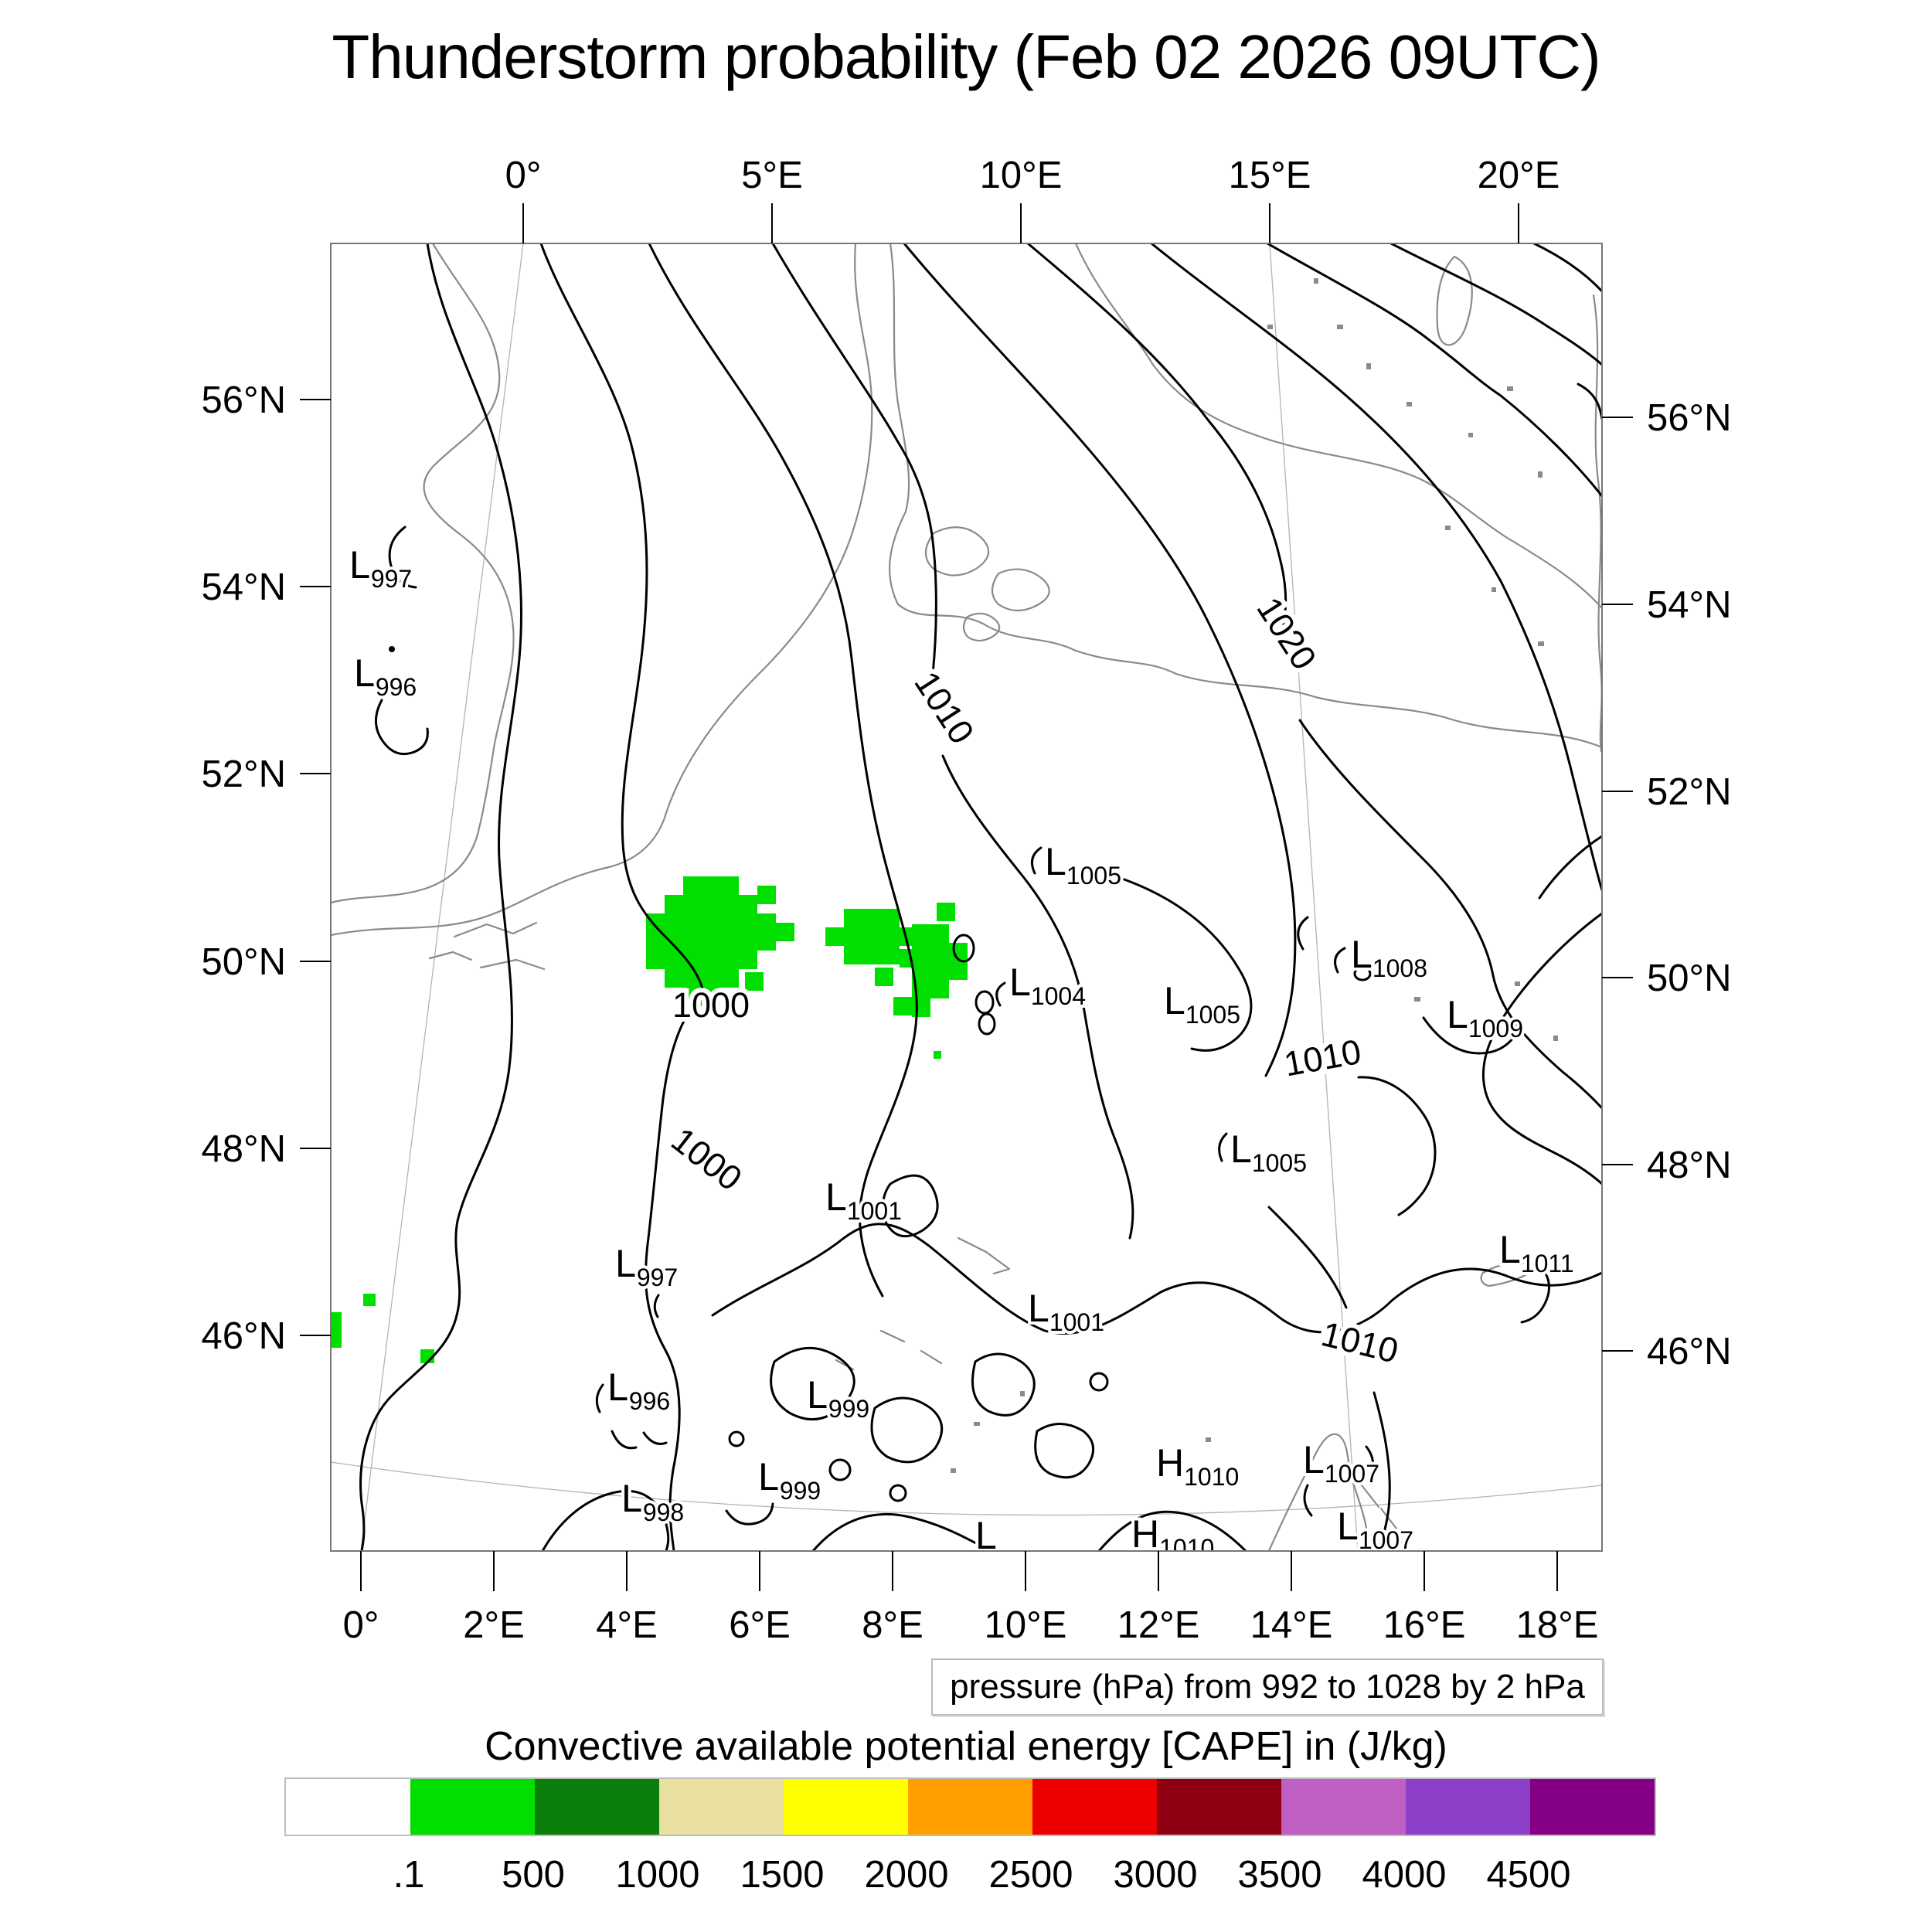 This screenshot has width=1932, height=1932. What do you see at coordinates (385, 676) in the screenshot?
I see `pressure-center-l996: L996` at bounding box center [385, 676].